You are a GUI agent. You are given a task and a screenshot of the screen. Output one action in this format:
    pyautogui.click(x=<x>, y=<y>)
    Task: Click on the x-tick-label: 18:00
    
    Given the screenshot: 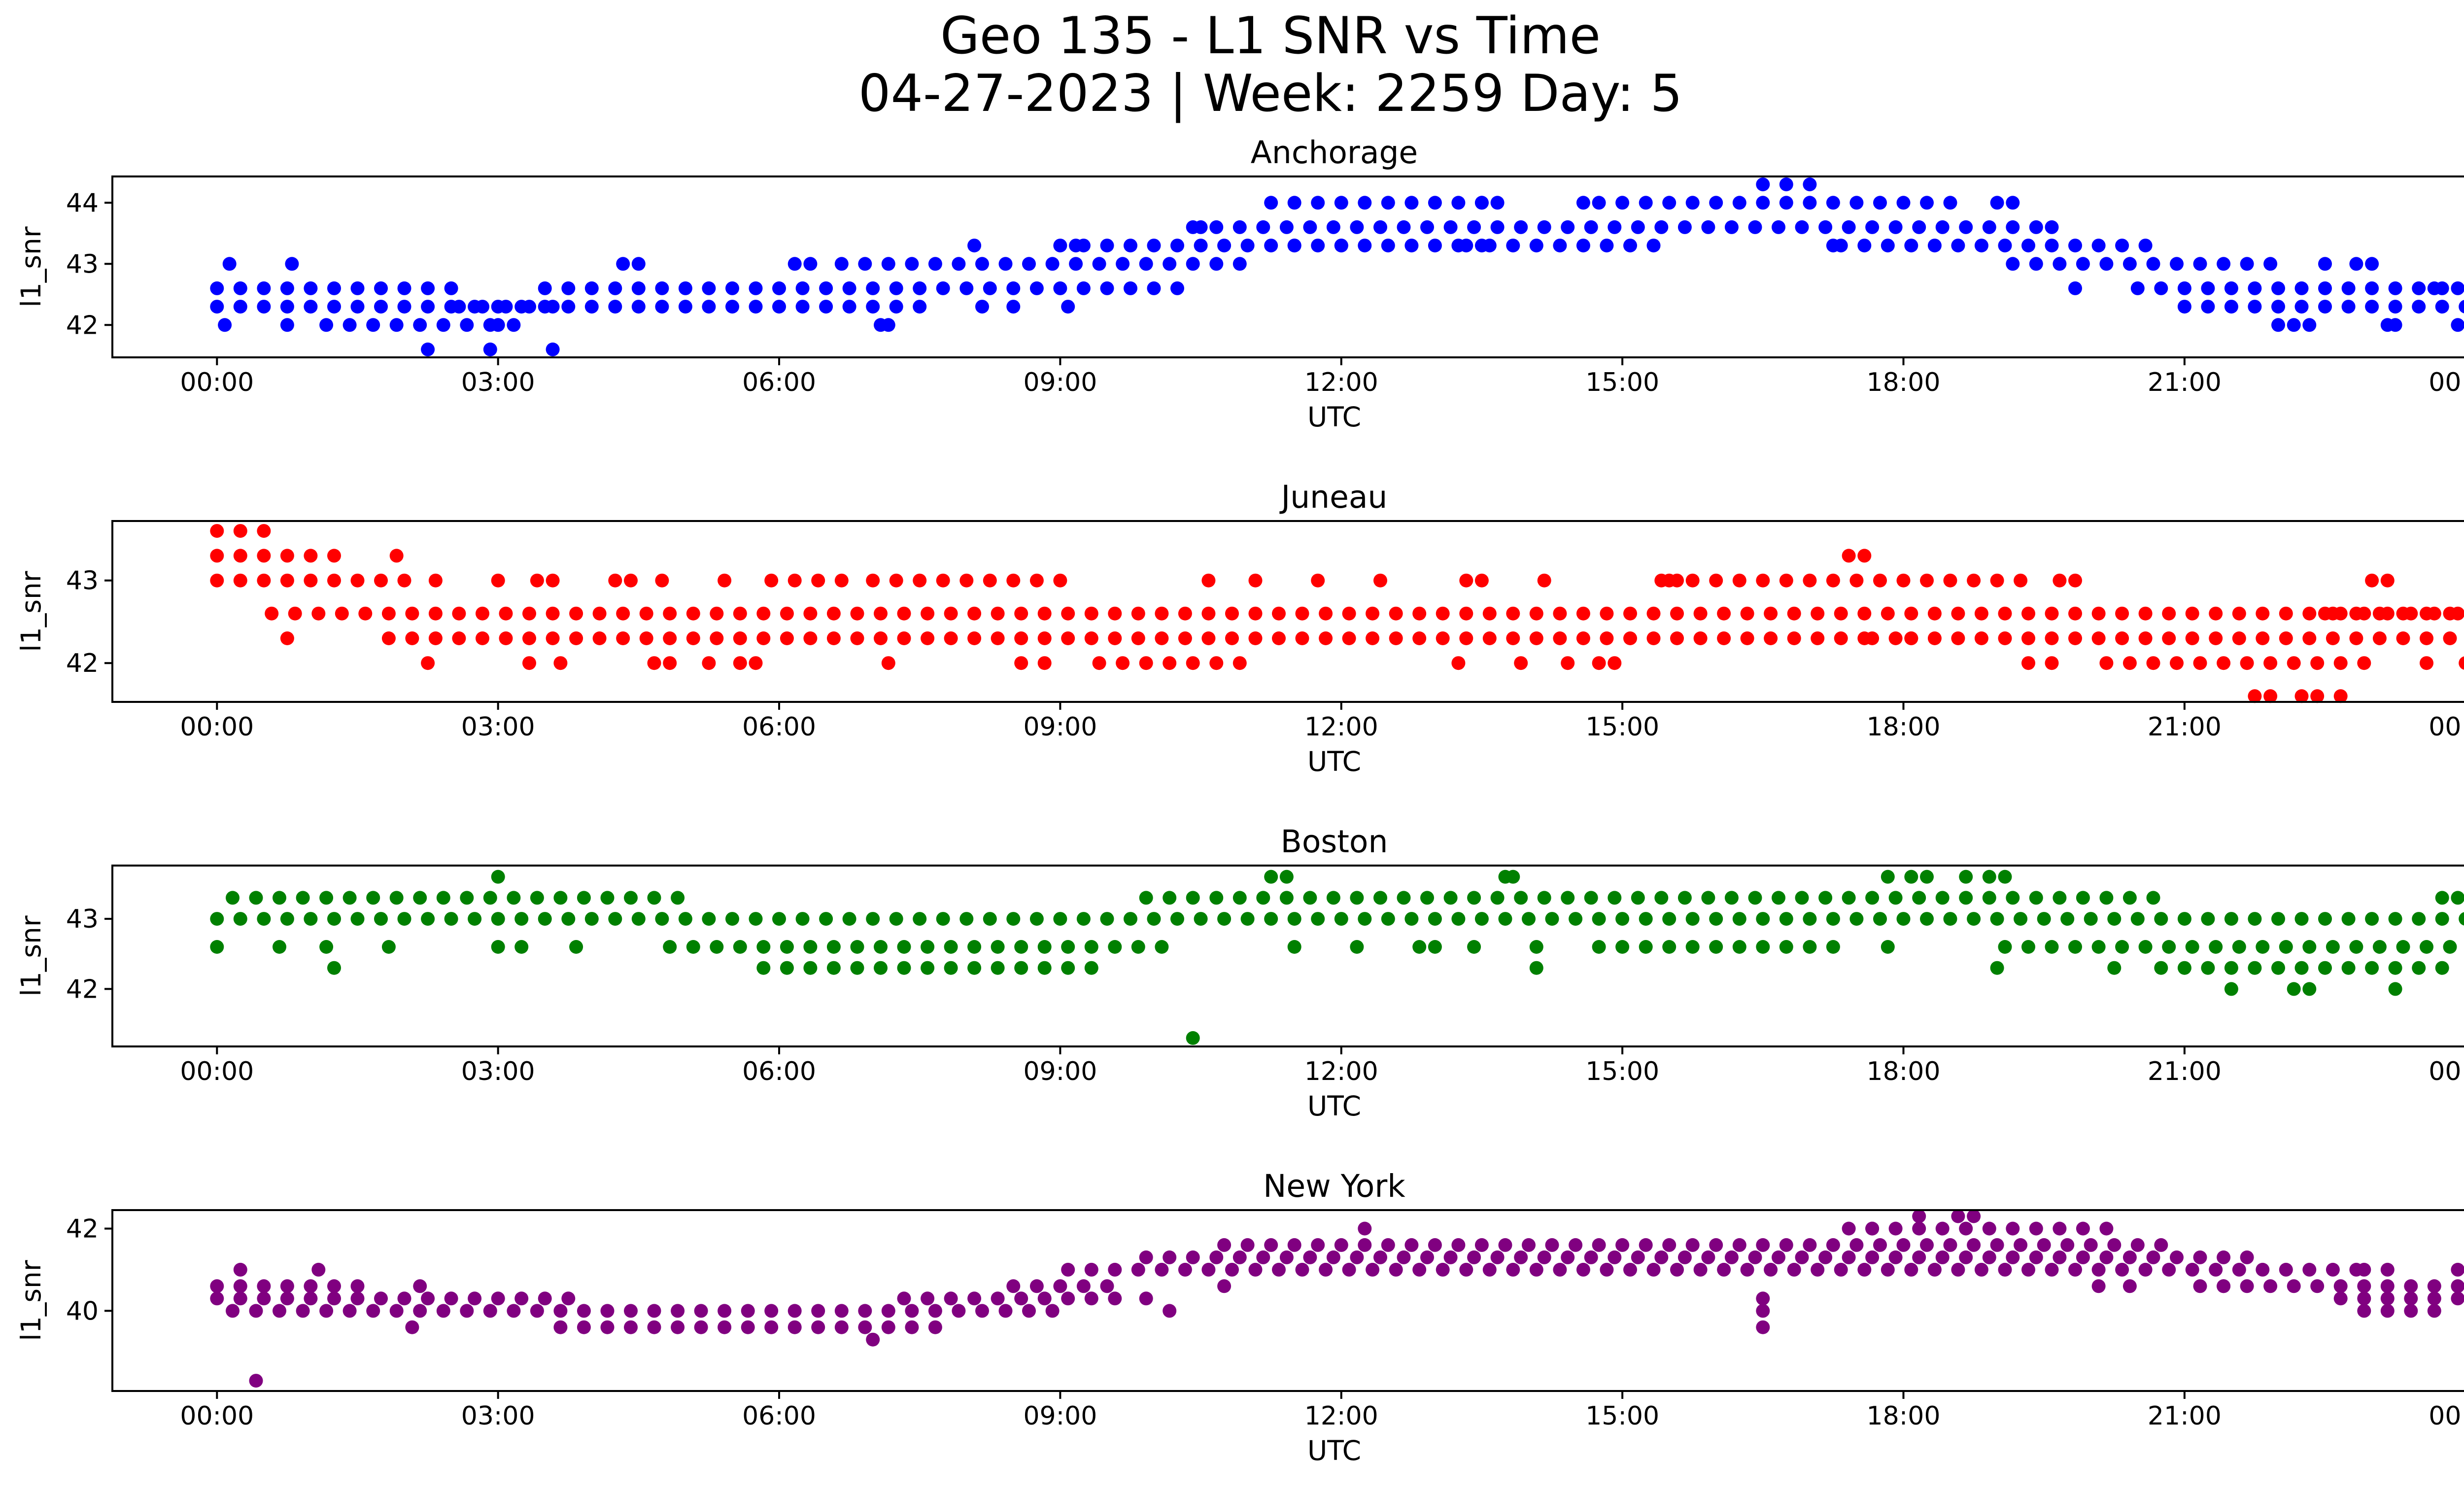 What is the action you would take?
    pyautogui.click(x=1904, y=1071)
    